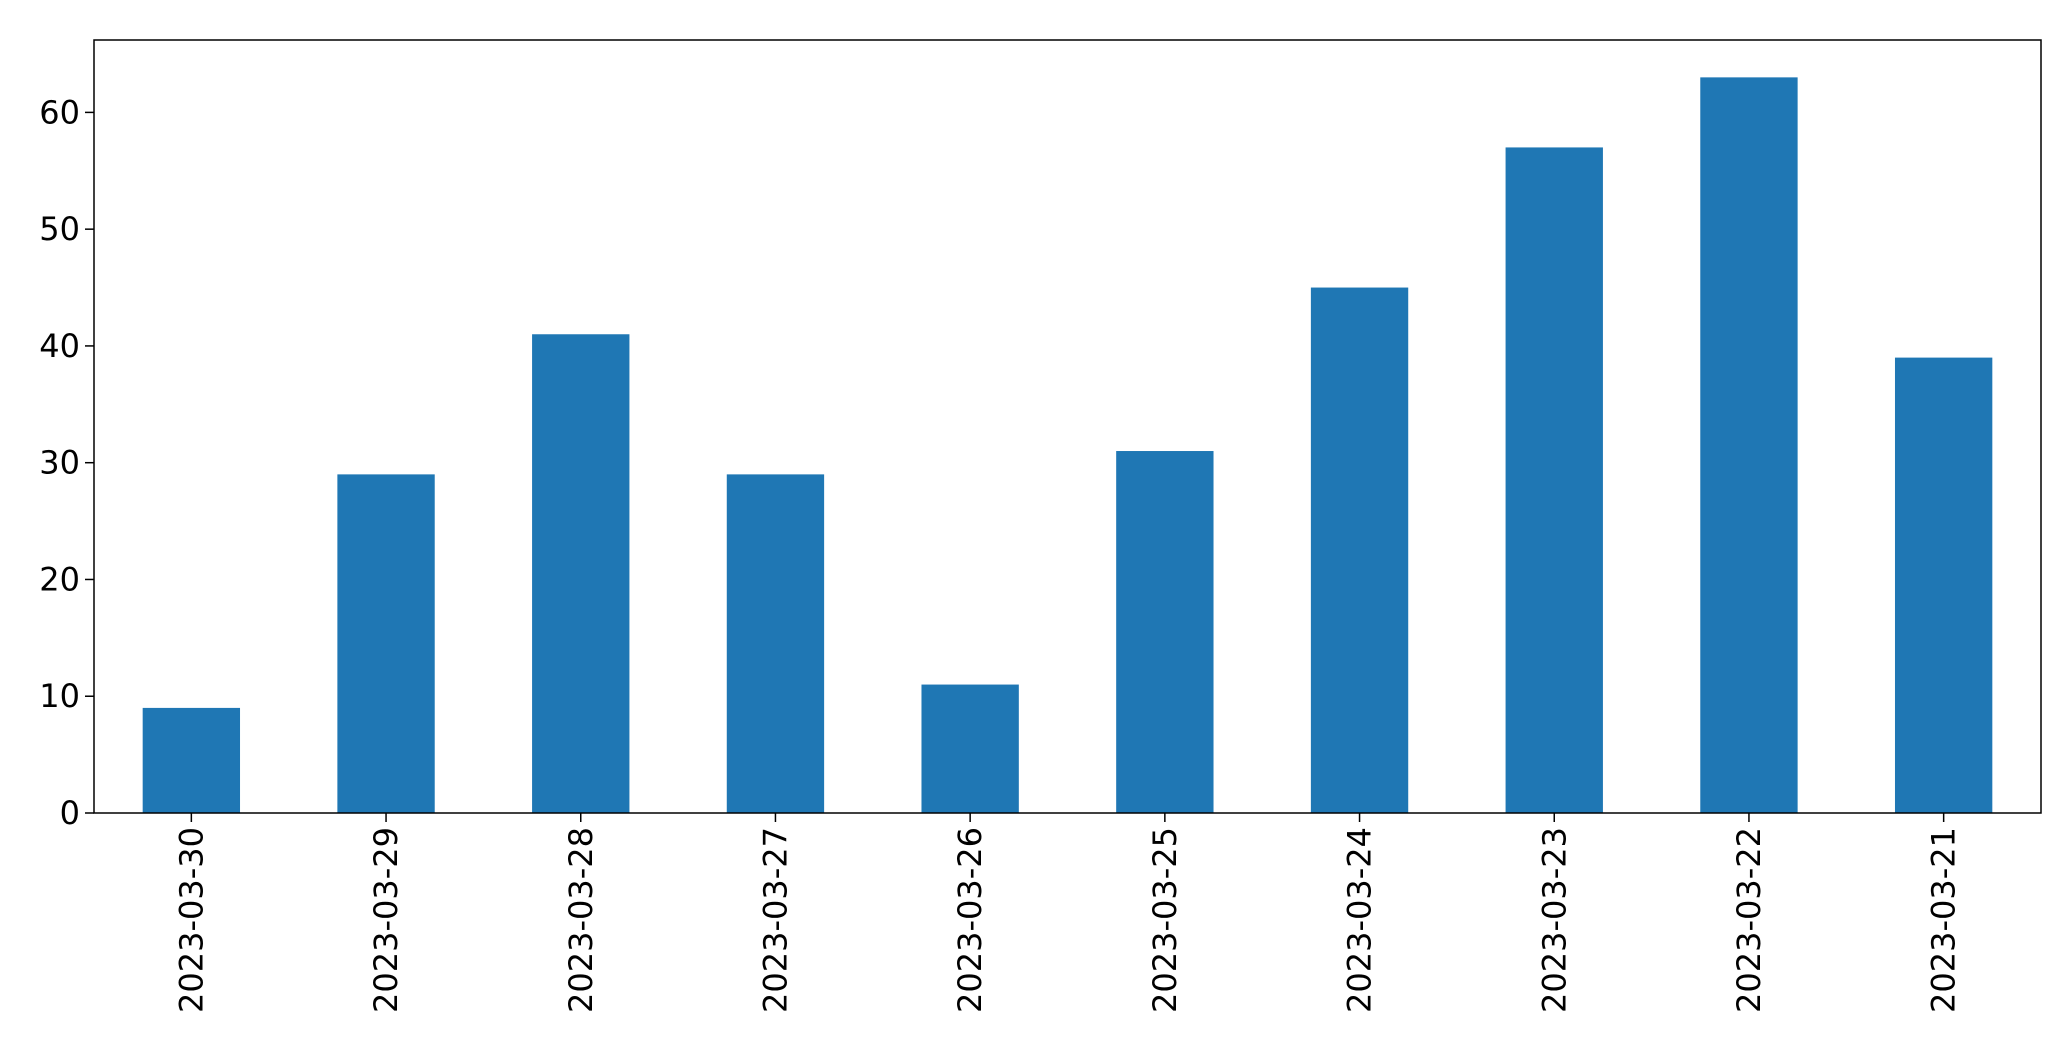  What do you see at coordinates (1360, 920) in the screenshot?
I see `x-tick-label: 2023-03-24` at bounding box center [1360, 920].